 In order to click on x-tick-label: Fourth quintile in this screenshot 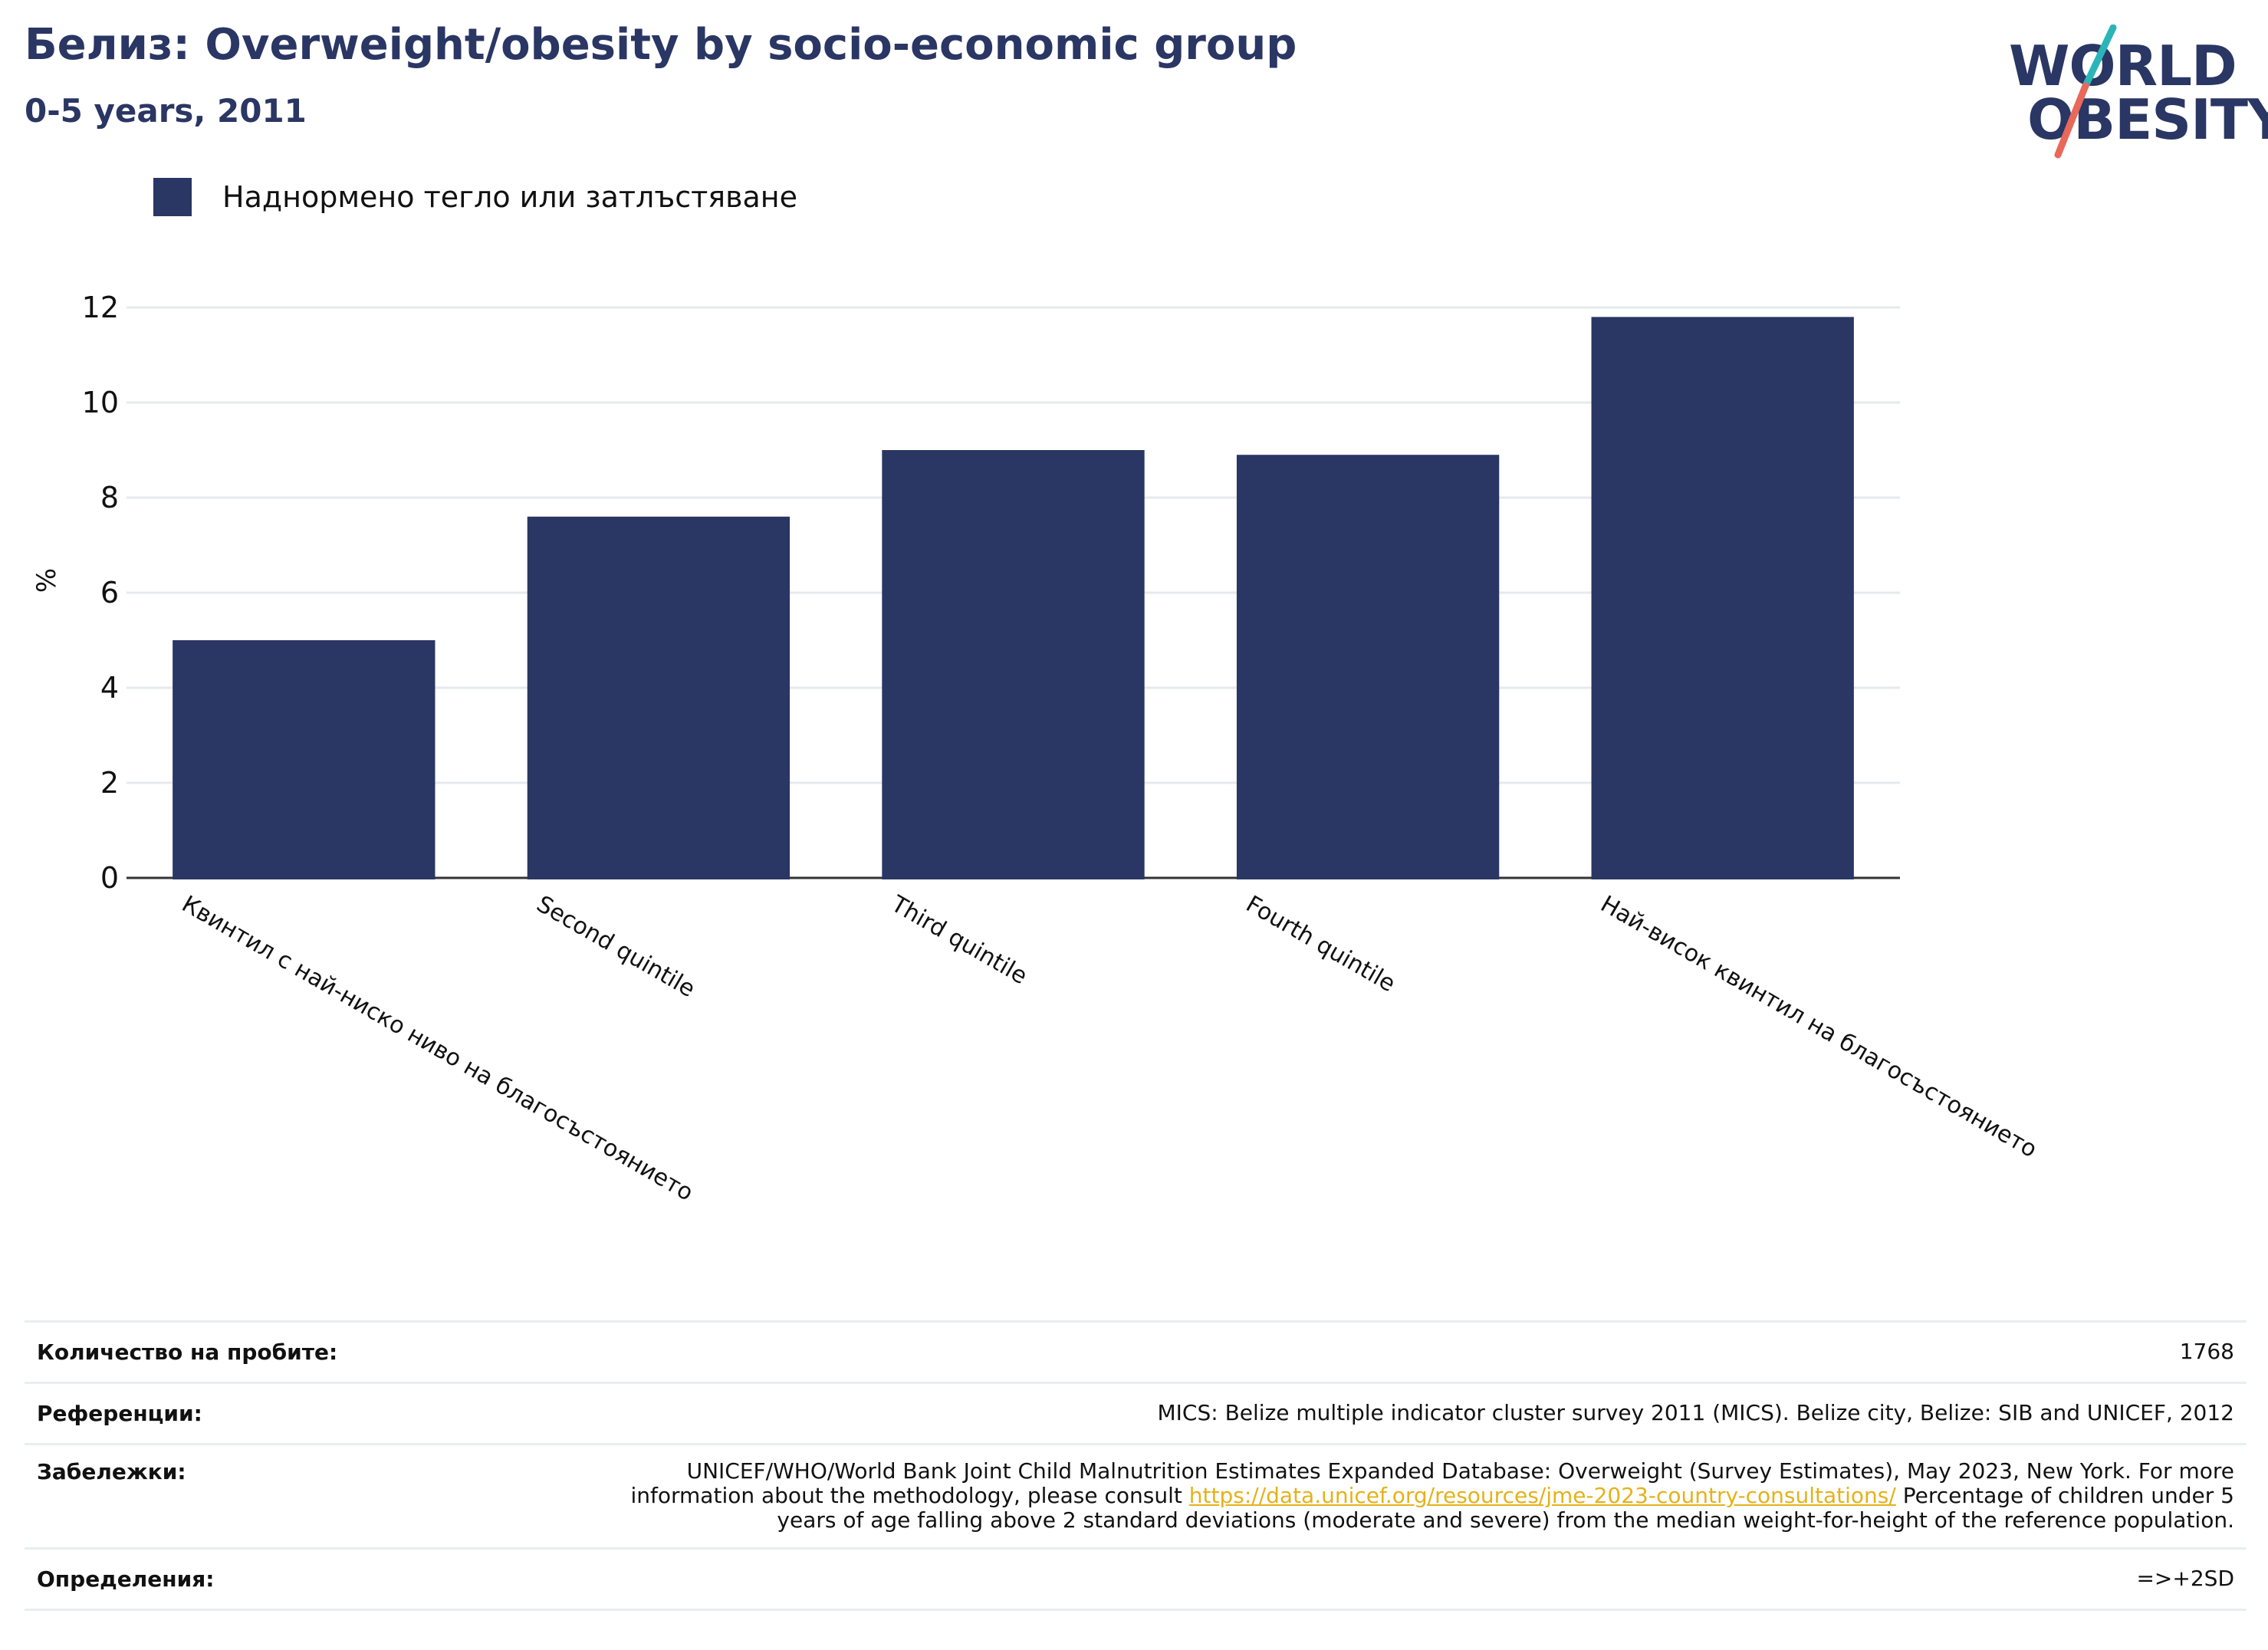, I will do `click(1320, 944)`.